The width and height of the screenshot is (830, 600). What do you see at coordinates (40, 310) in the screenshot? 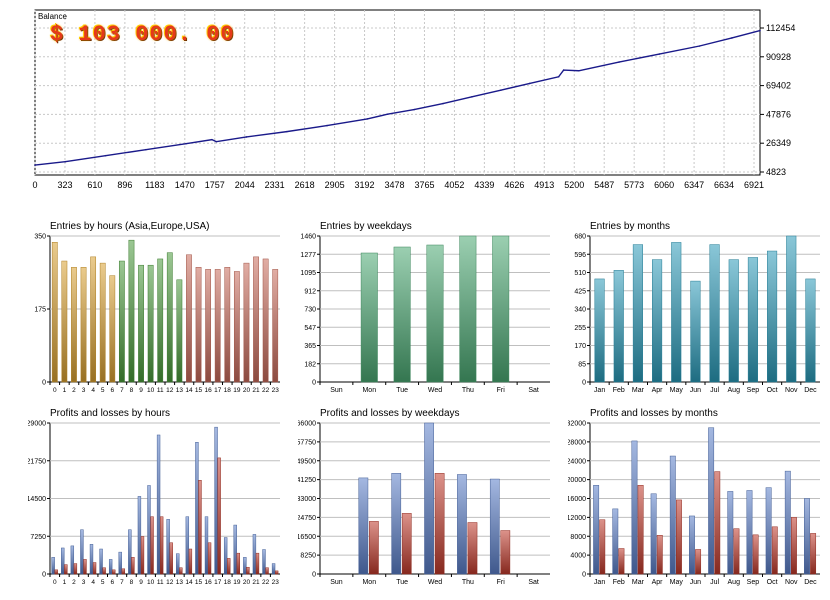
I see `y-tick-label: 175` at bounding box center [40, 310].